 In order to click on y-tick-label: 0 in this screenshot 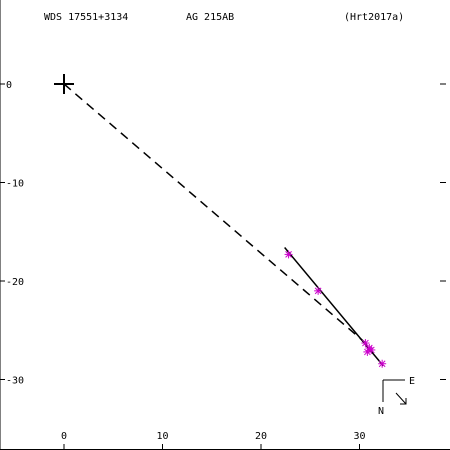, I will do `click(9, 85)`.